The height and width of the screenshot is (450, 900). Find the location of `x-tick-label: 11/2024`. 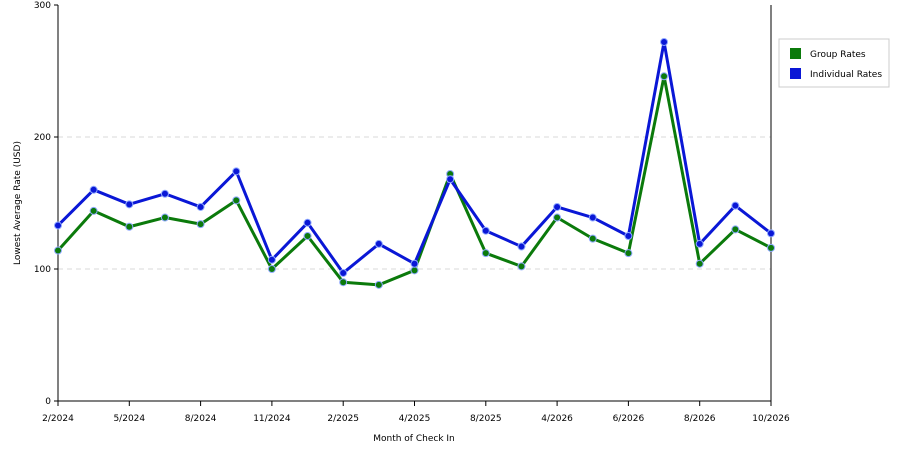

x-tick-label: 11/2024 is located at coordinates (272, 419).